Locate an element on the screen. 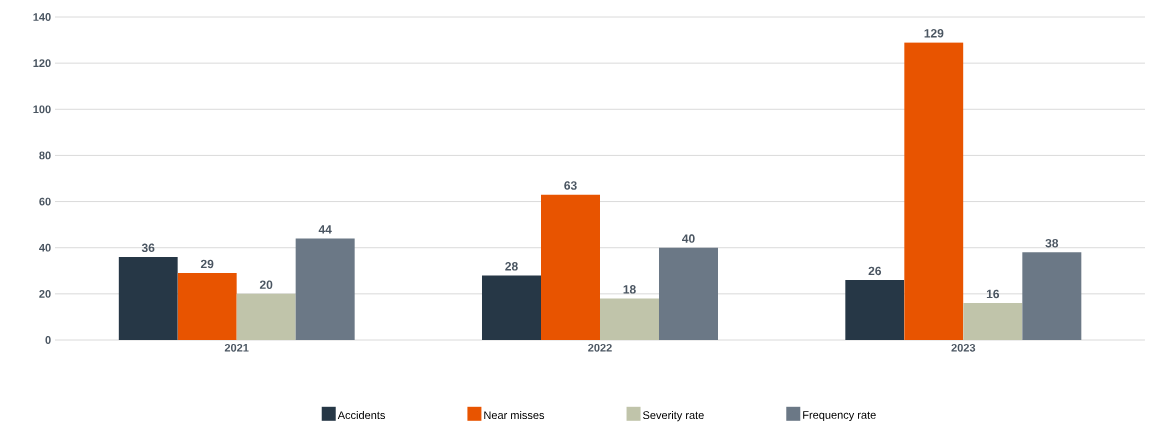 The image size is (1149, 432). legend-label: Severity rate is located at coordinates (673, 416).